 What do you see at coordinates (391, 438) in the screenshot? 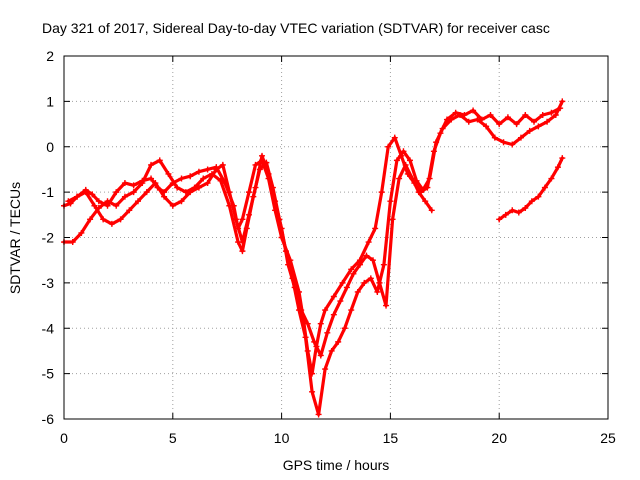
I see `x-tick-label: 15` at bounding box center [391, 438].